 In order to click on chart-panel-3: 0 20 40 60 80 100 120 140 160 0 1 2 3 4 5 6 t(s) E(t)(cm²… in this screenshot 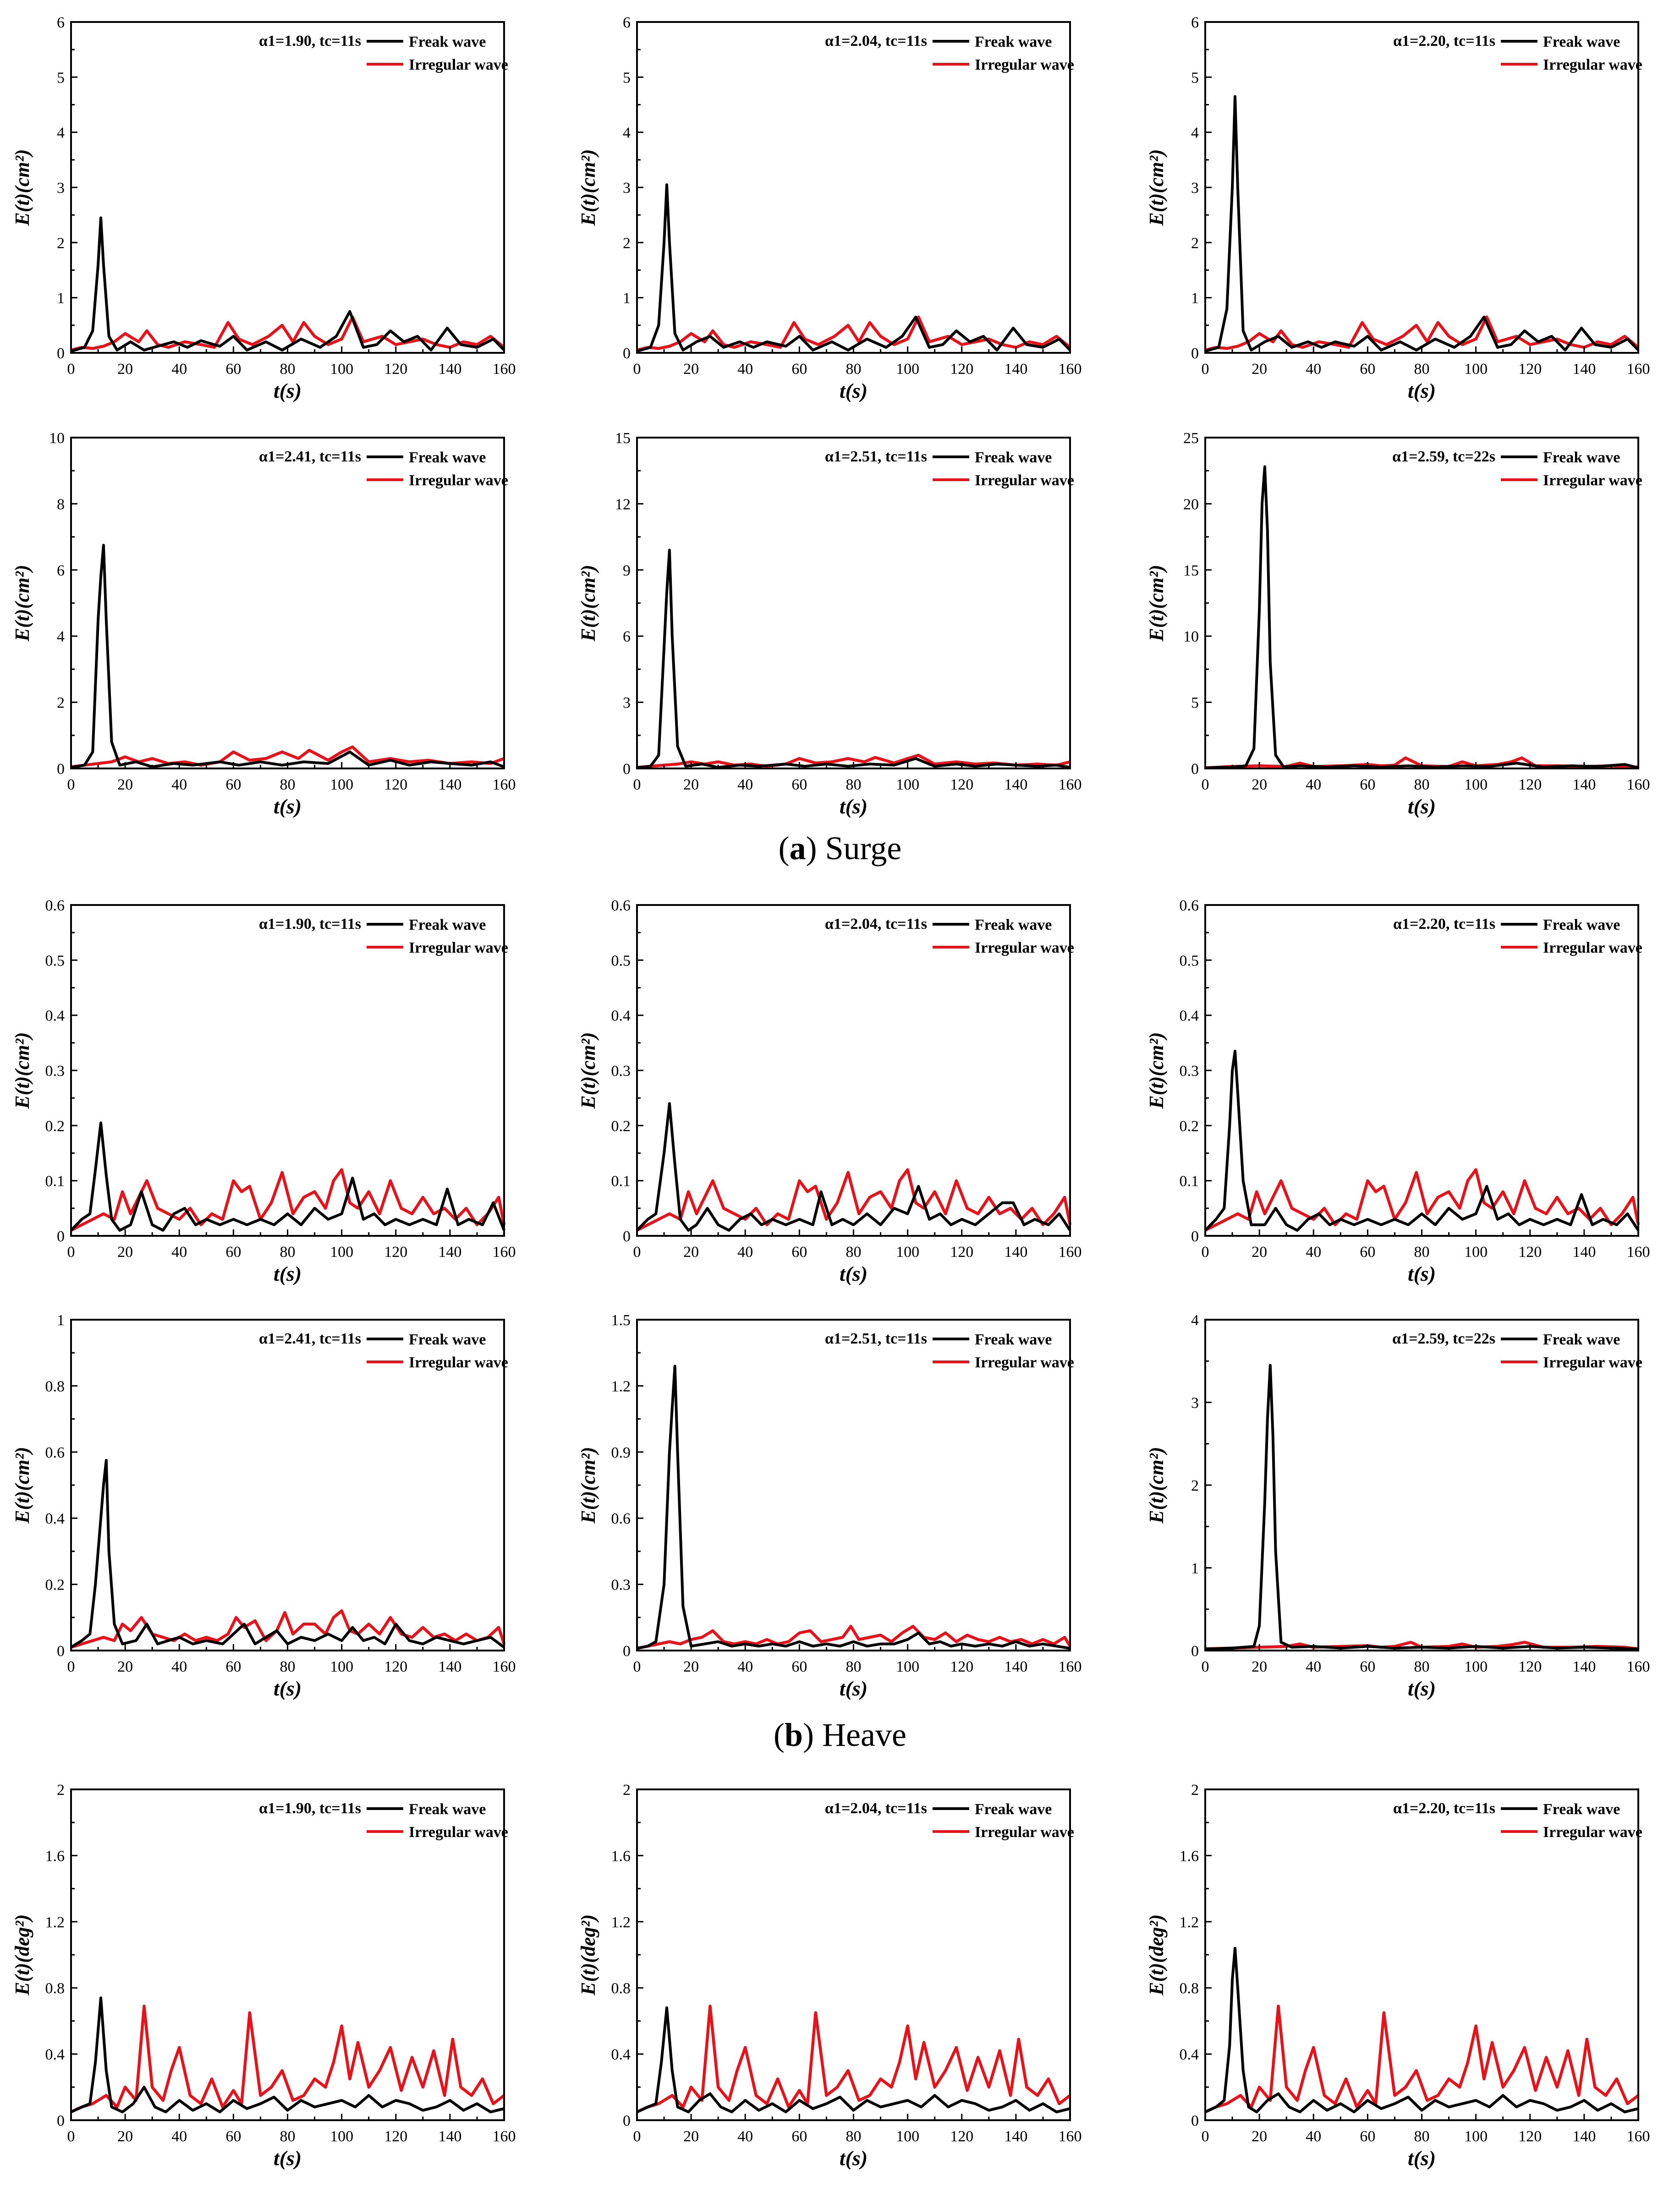, I will do `click(1397, 208)`.